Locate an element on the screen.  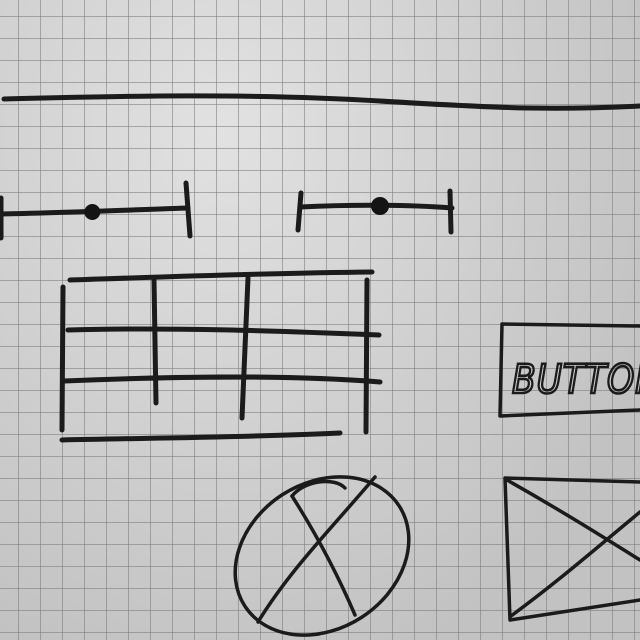
slider-1-thumb is located at coordinates (92, 212).